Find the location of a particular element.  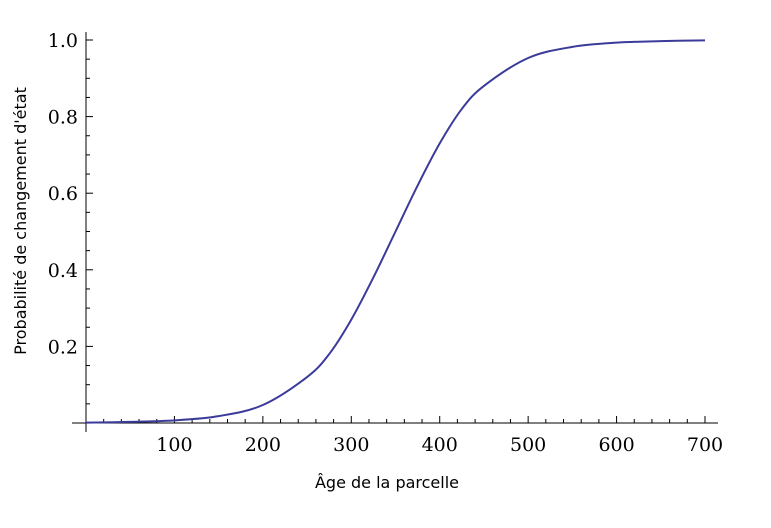

x-tick-label: 400 is located at coordinates (440, 445).